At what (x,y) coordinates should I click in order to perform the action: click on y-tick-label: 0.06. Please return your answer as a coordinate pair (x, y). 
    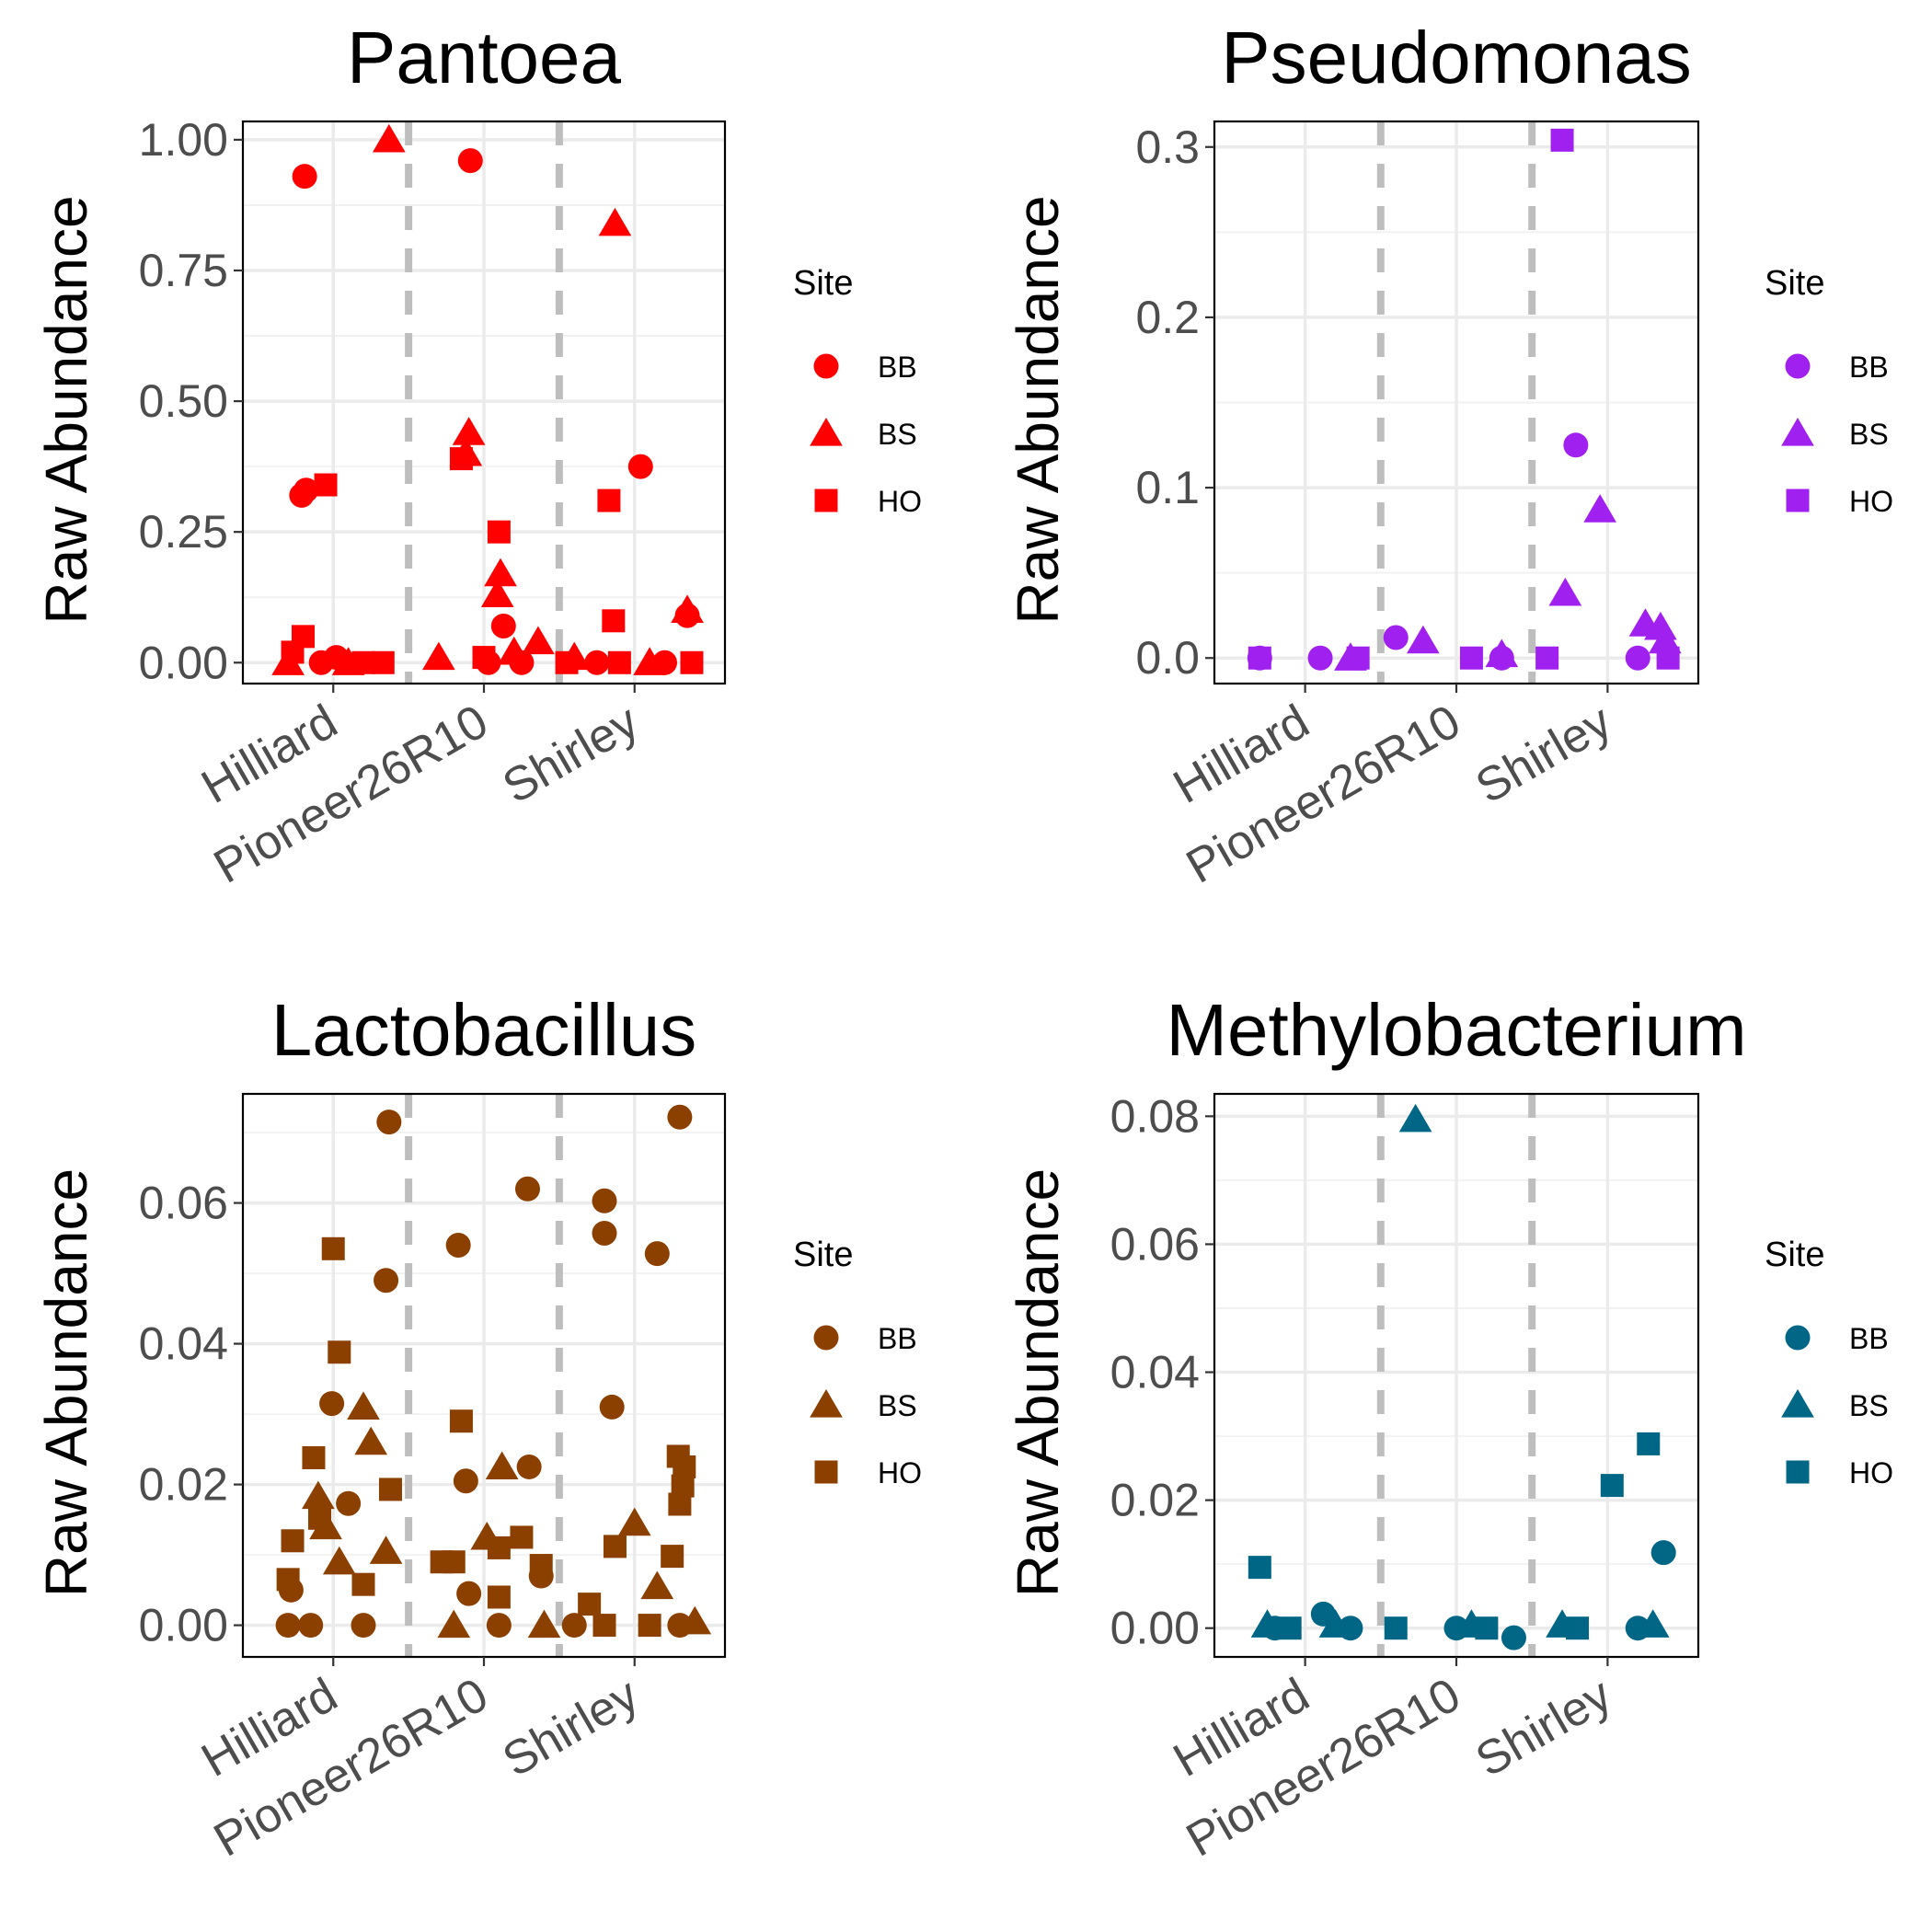
    Looking at the image, I should click on (1155, 1244).